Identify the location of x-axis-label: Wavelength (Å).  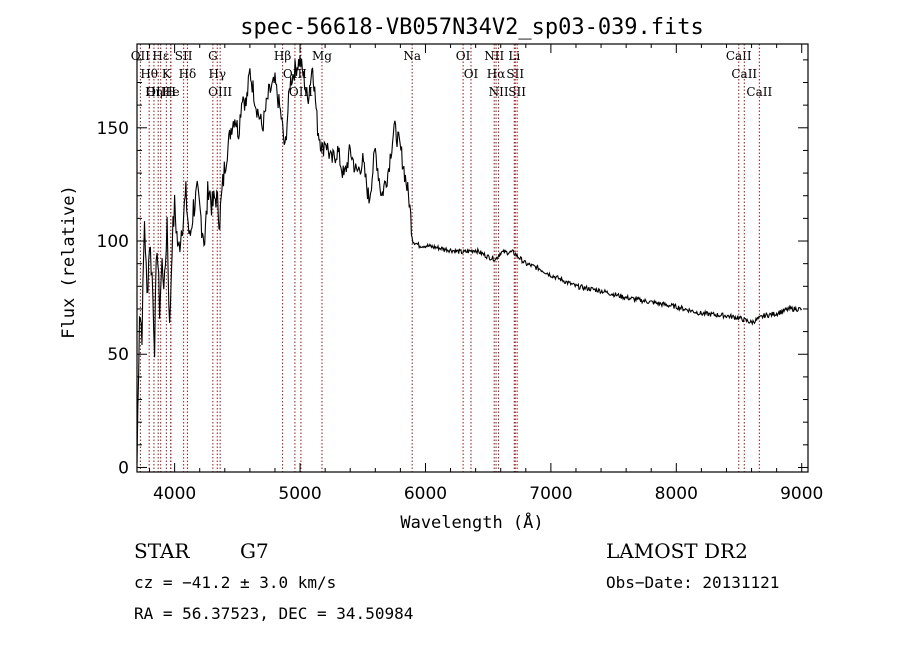
(471, 522).